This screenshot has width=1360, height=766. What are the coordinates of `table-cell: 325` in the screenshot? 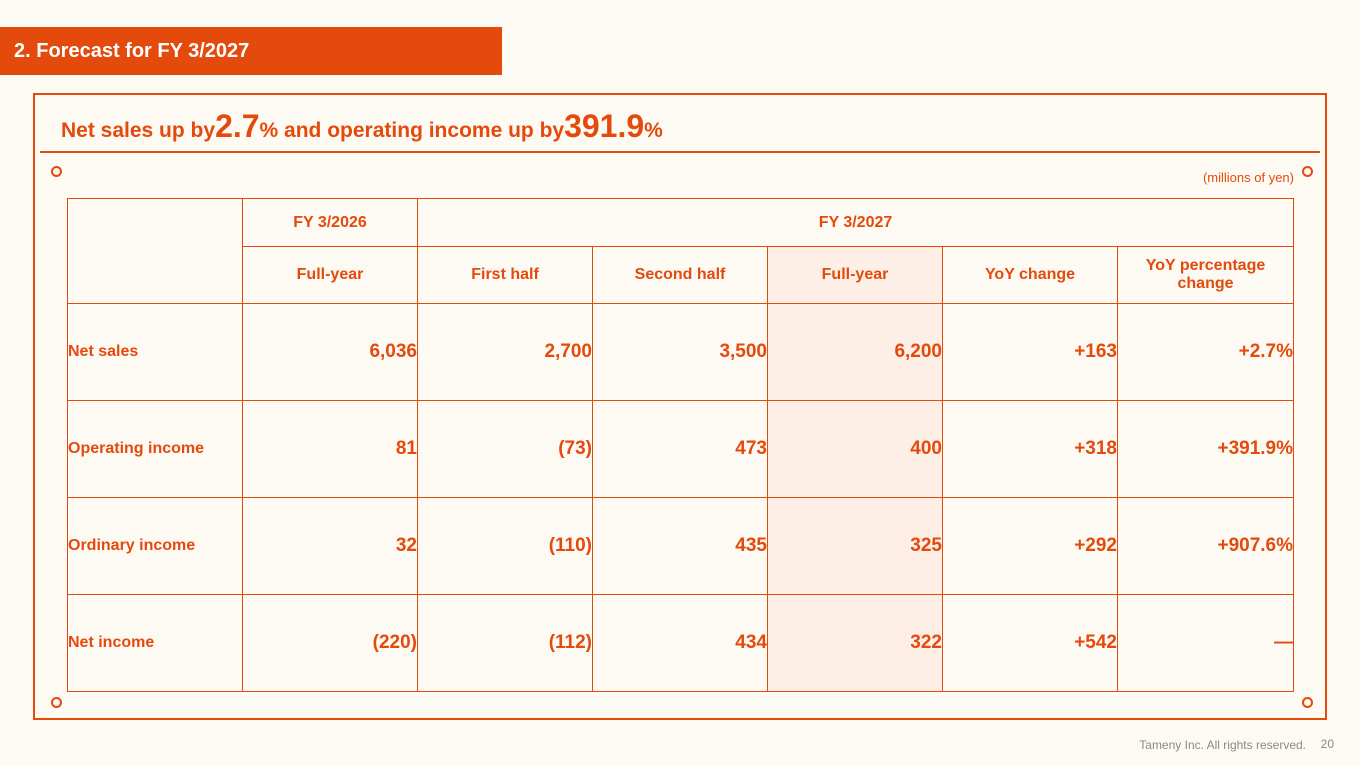 It's located at (855, 546).